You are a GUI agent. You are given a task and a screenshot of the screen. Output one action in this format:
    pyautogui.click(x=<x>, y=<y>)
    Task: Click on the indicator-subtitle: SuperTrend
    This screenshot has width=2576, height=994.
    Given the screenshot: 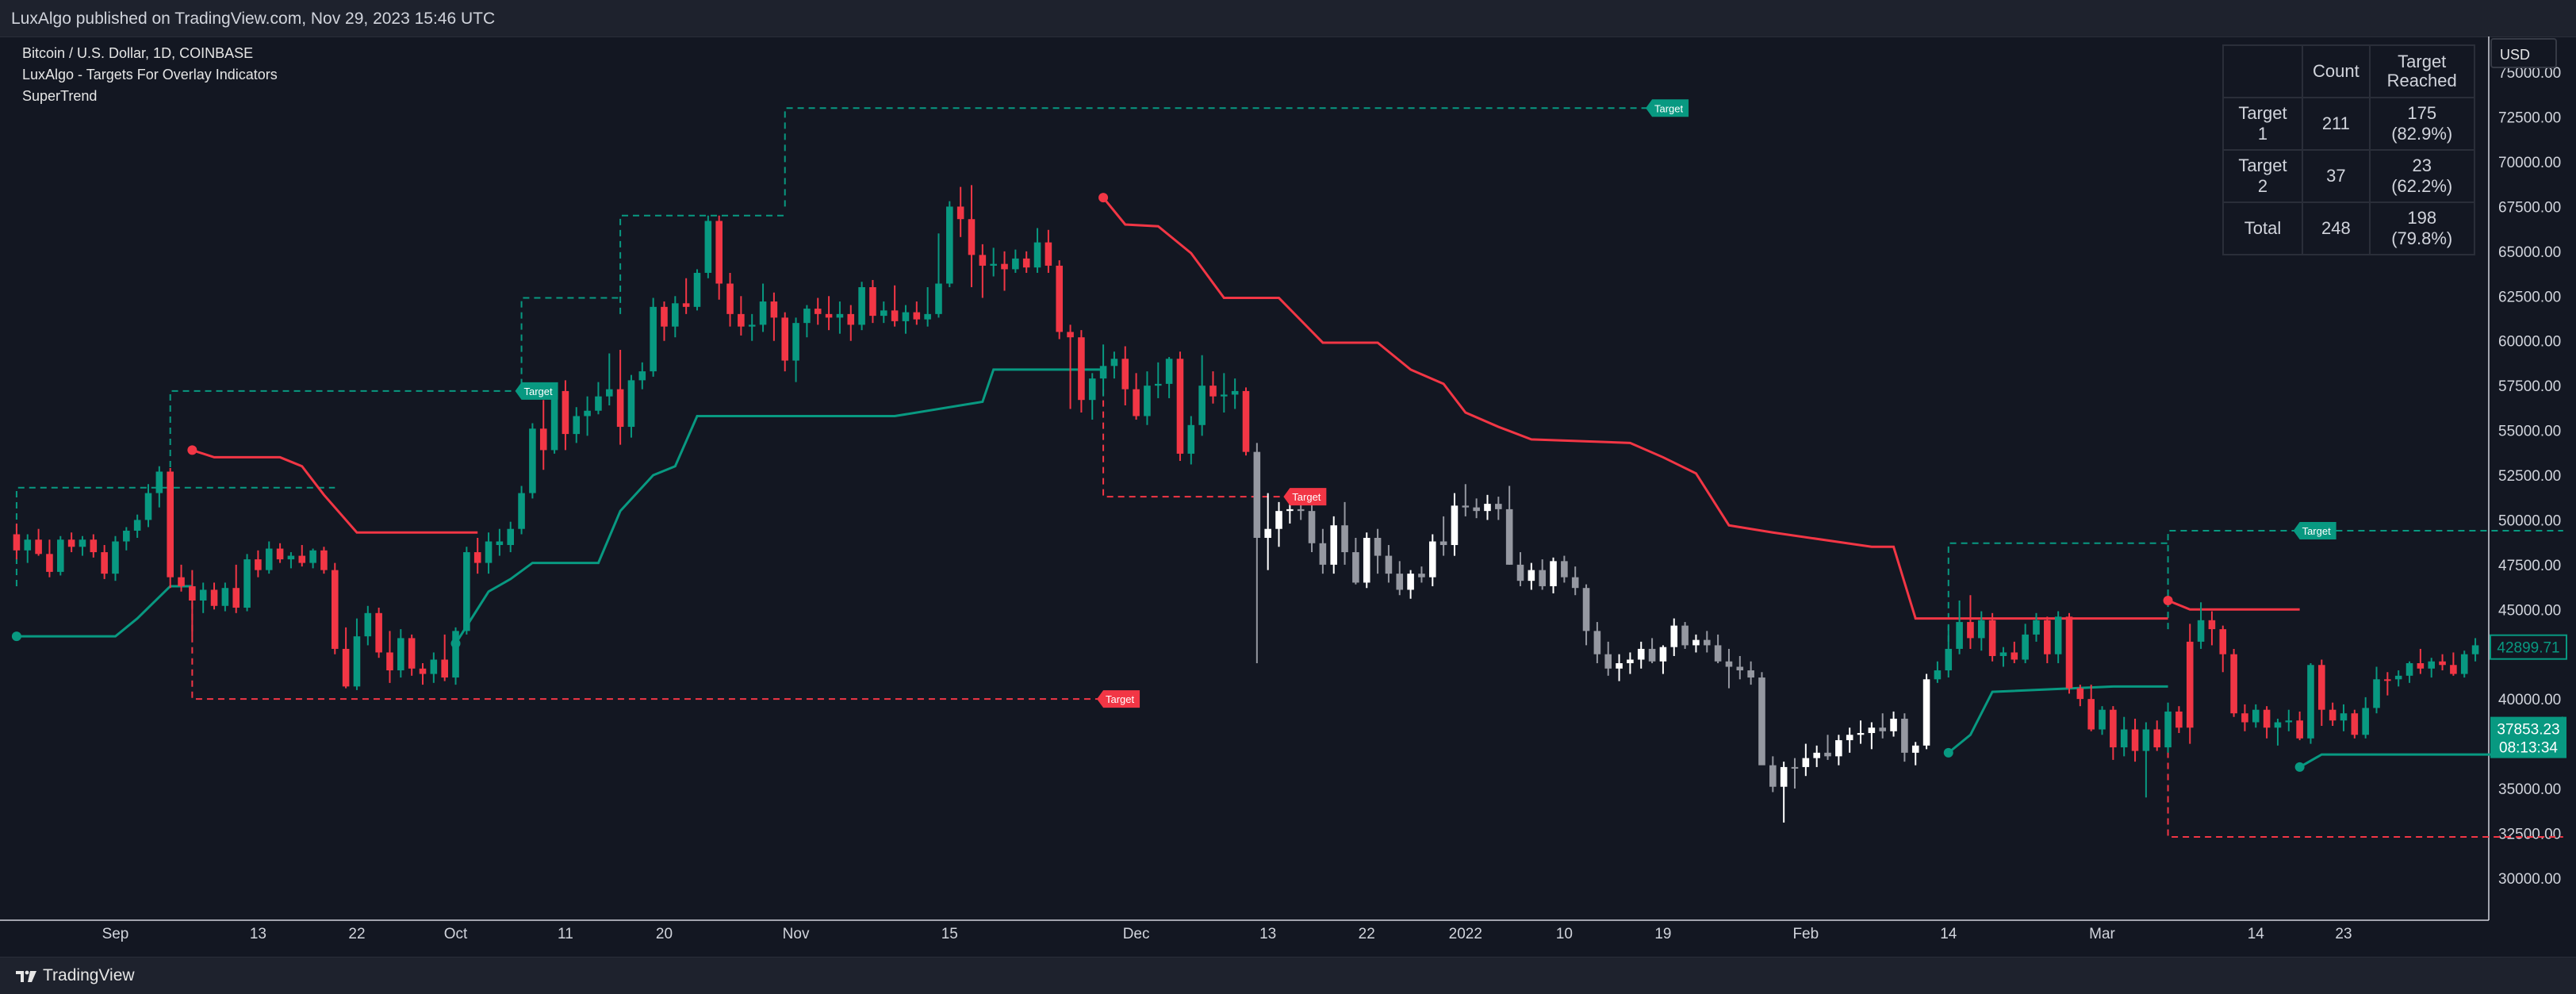 What is the action you would take?
    pyautogui.click(x=60, y=96)
    